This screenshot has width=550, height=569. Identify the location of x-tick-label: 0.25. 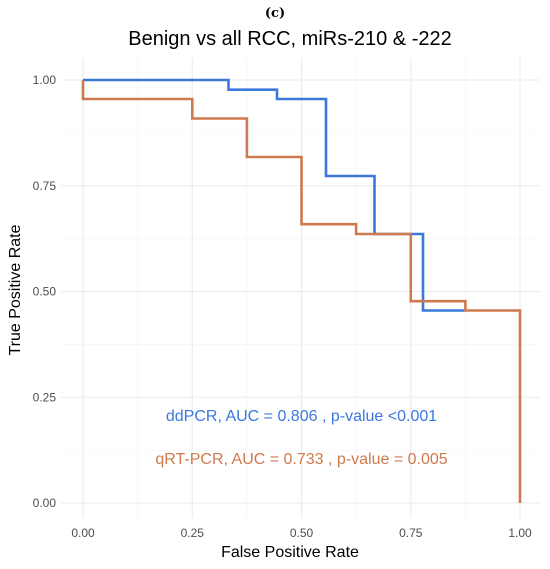
(193, 533).